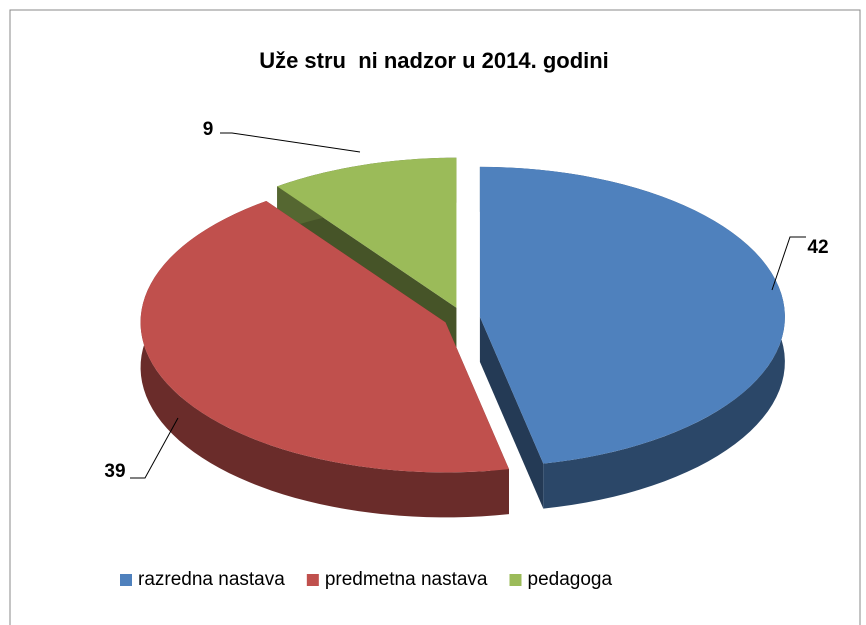 This screenshot has width=866, height=625. I want to click on legend-label: razredna nastava, so click(211, 579).